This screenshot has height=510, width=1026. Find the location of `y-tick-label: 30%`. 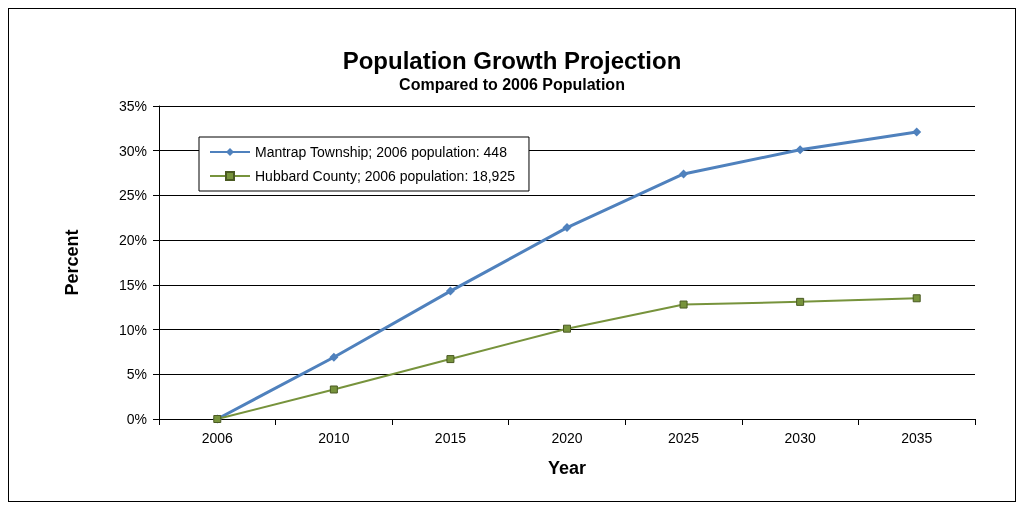

y-tick-label: 30% is located at coordinates (132, 150).